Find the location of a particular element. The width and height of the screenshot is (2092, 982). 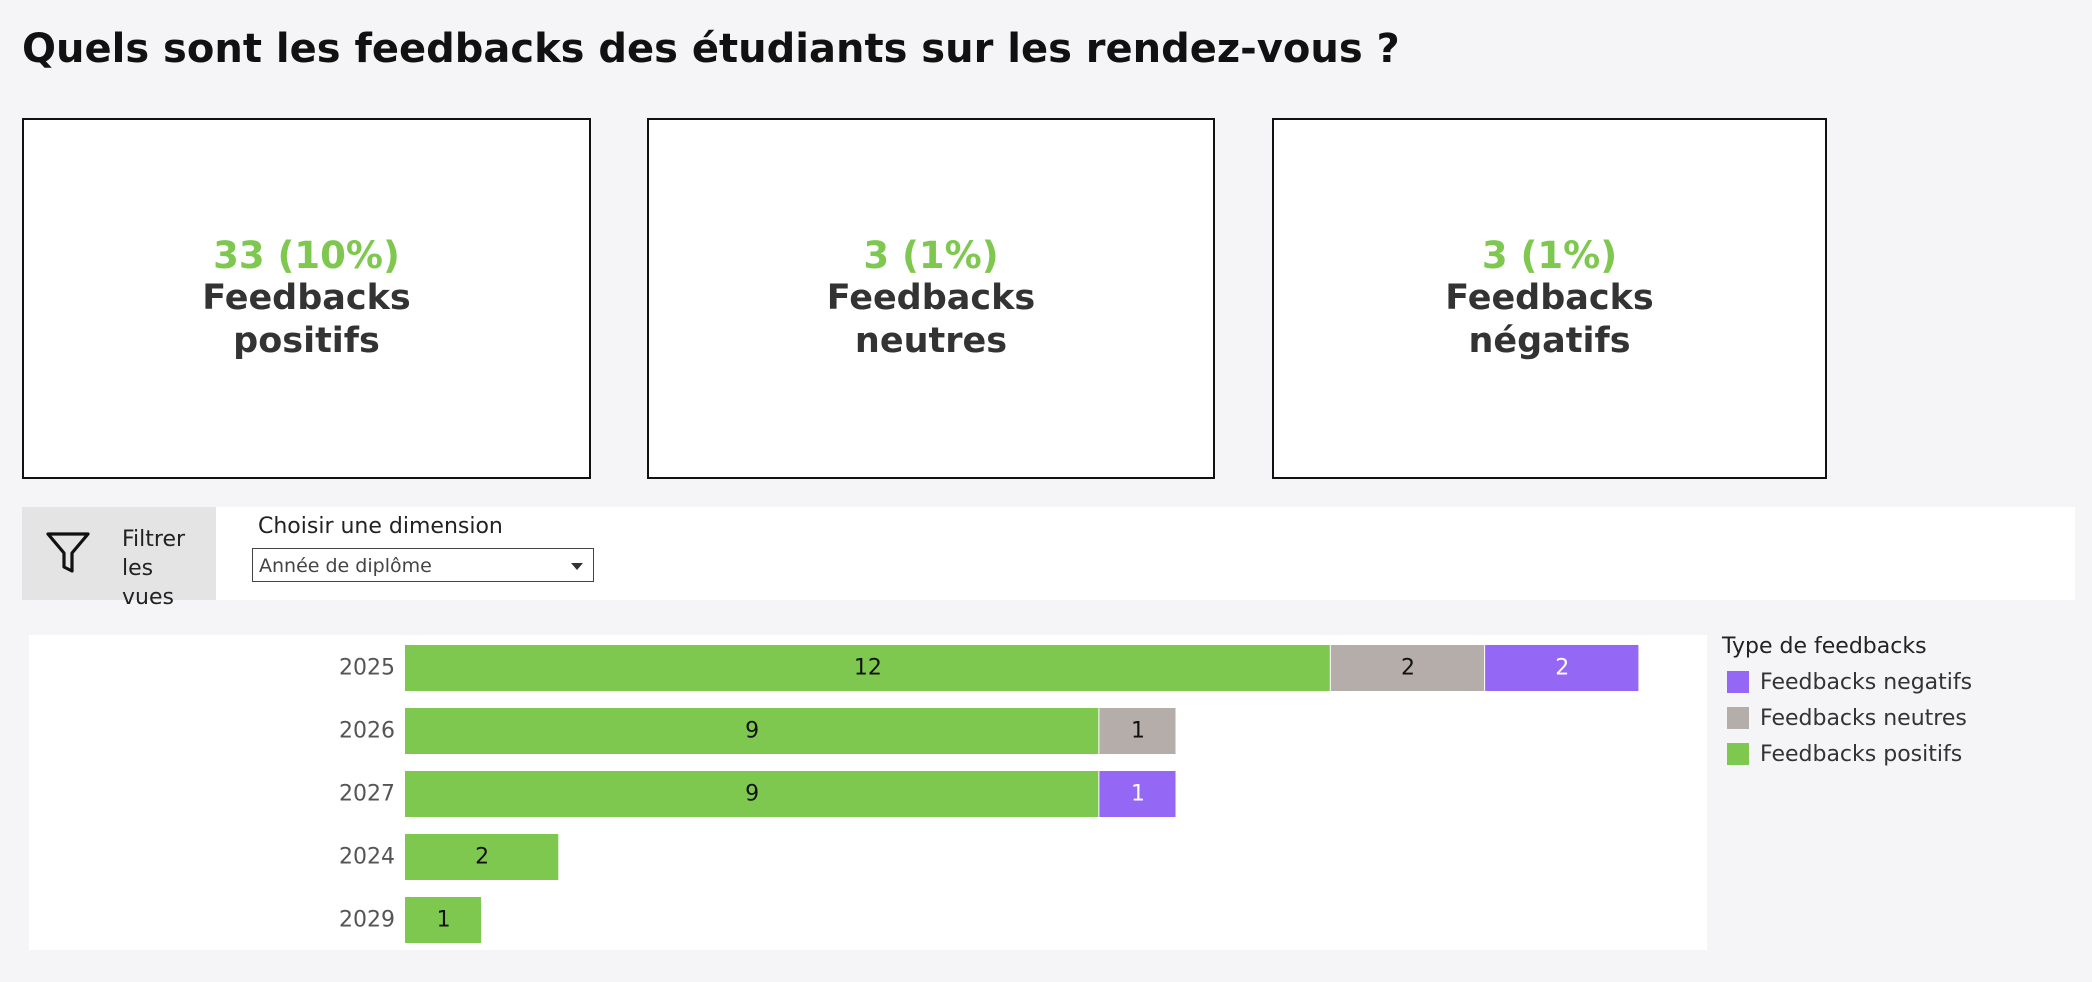

legend-item-negatifs: Feedbacks negatifs is located at coordinates (1847, 682).